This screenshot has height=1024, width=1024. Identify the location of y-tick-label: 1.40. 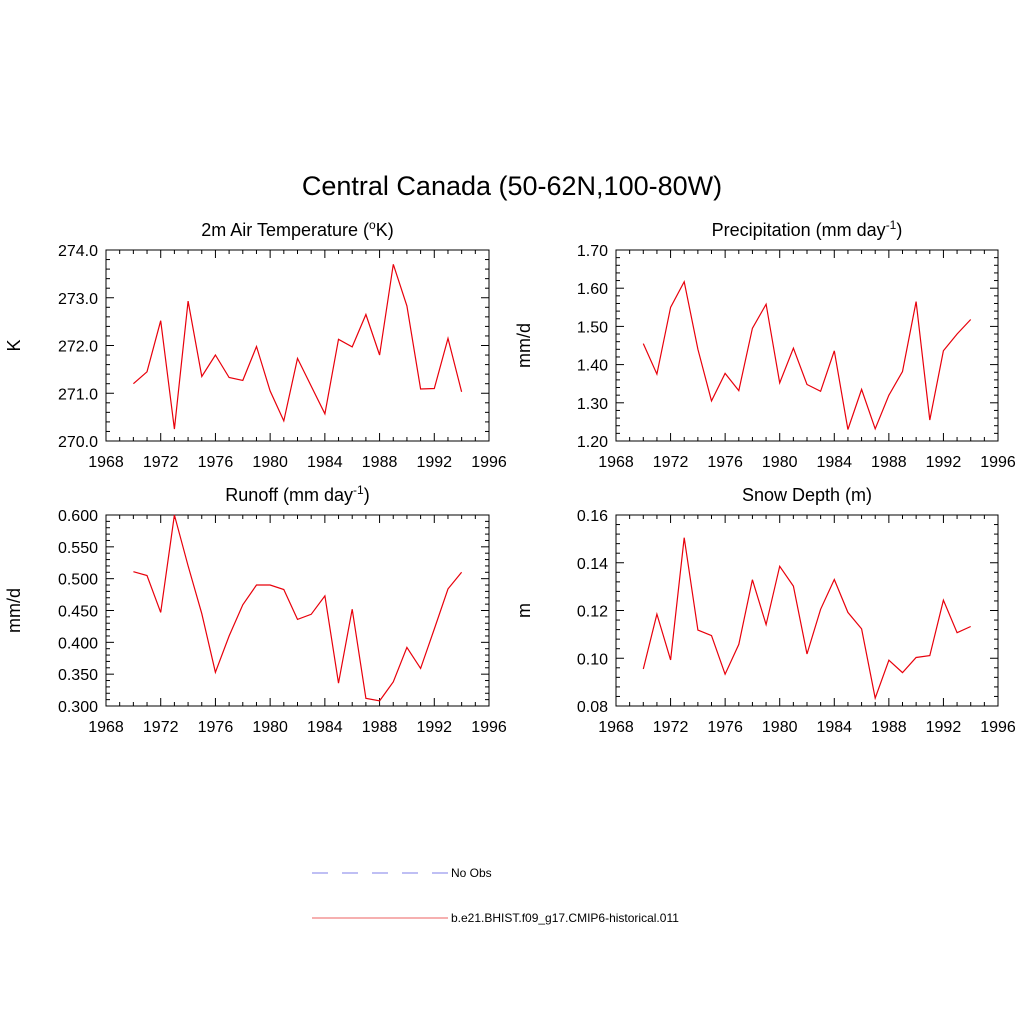
(592, 366).